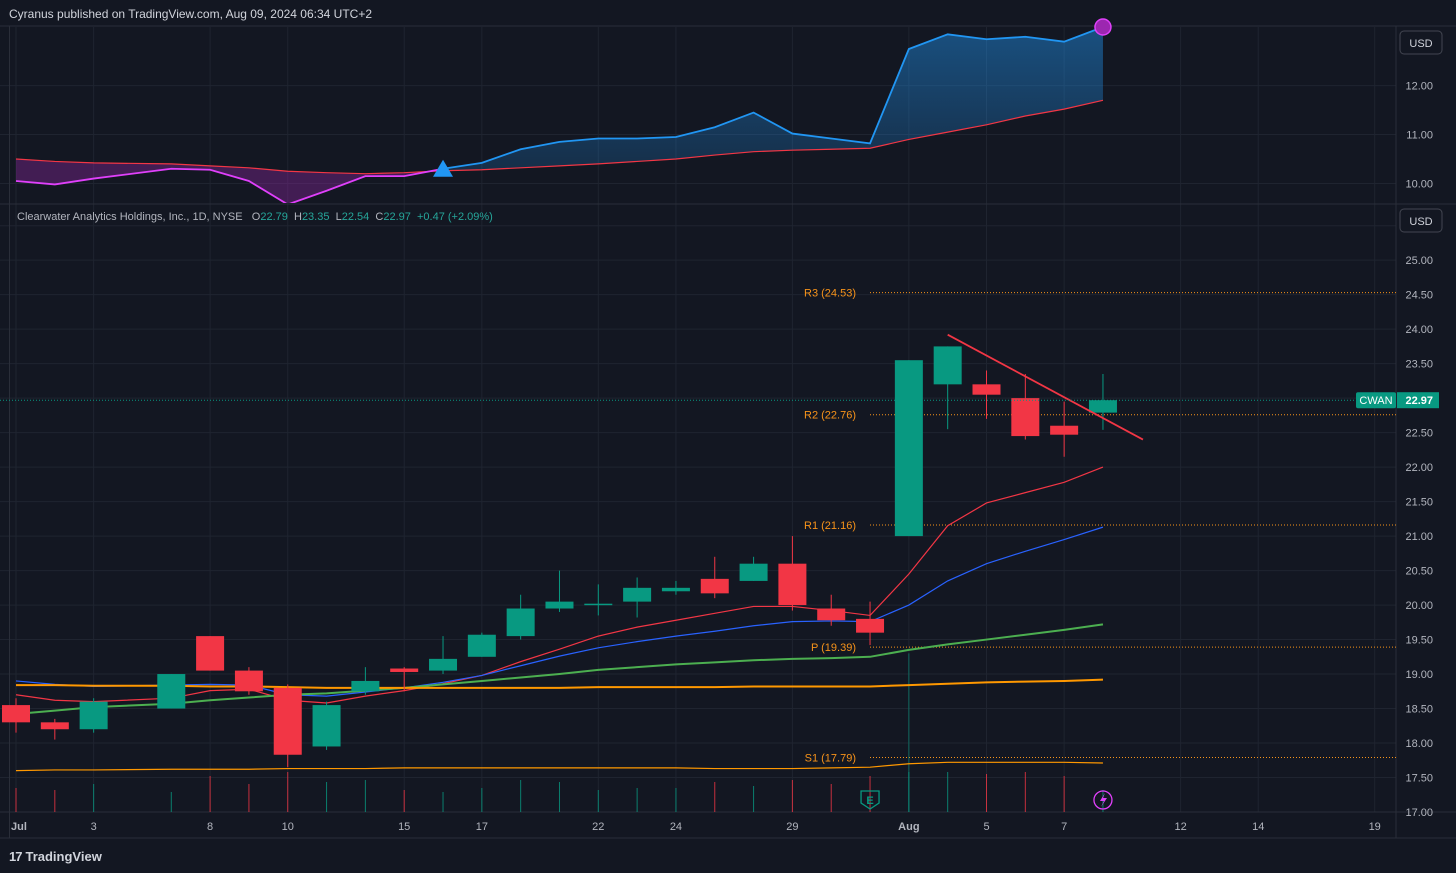 Image resolution: width=1456 pixels, height=873 pixels. Describe the element at coordinates (1419, 572) in the screenshot. I see `price-axis-tick: 20.50` at that location.